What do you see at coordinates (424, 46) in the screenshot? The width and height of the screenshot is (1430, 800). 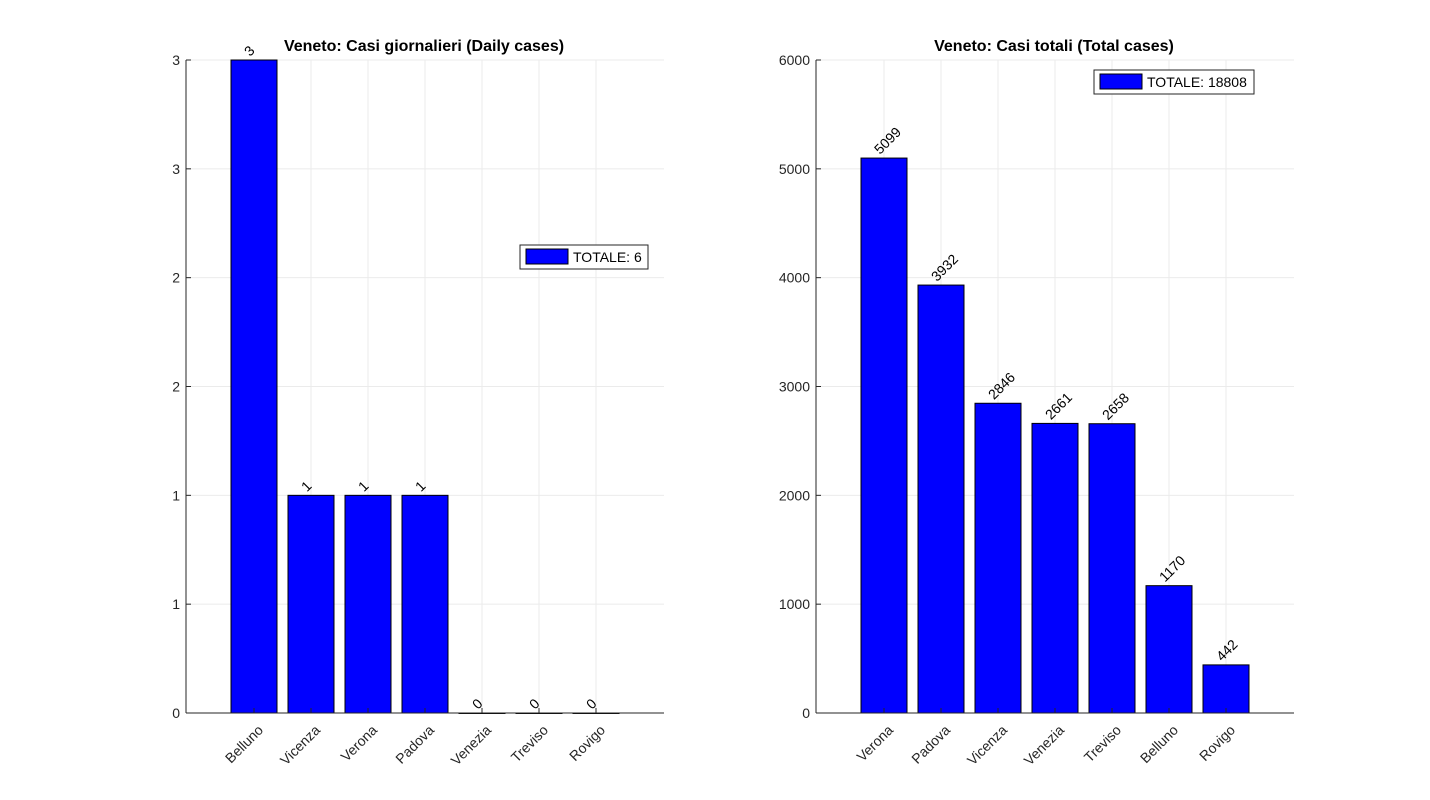 I see `chart-title: Veneto: Casi giornalieri (Daily cases)` at bounding box center [424, 46].